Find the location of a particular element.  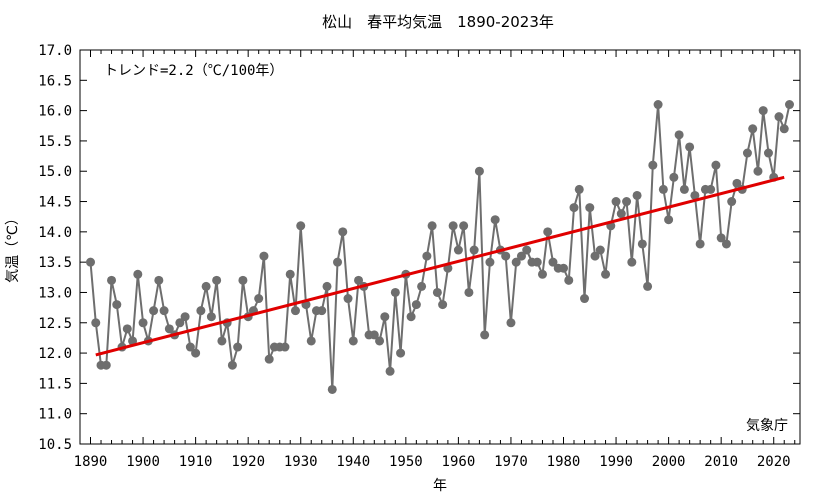

x-tick-label: 1970 is located at coordinates (511, 462).